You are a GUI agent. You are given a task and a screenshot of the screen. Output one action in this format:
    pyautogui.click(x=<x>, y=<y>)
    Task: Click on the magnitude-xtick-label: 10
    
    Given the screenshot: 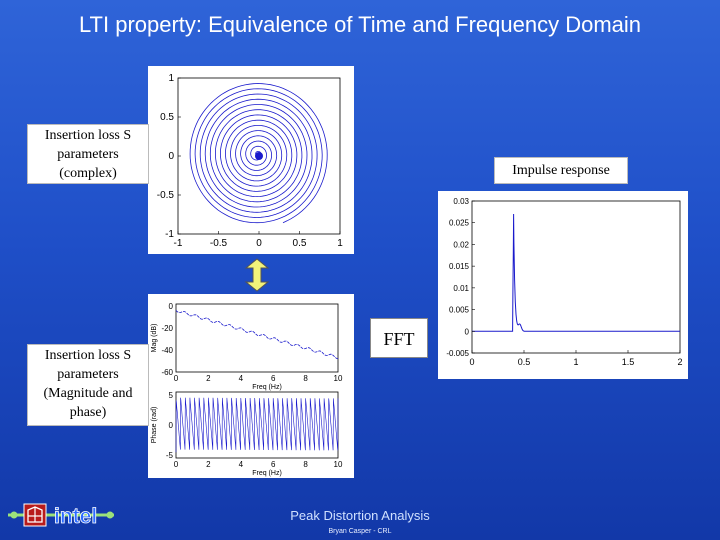 What is the action you would take?
    pyautogui.click(x=338, y=378)
    